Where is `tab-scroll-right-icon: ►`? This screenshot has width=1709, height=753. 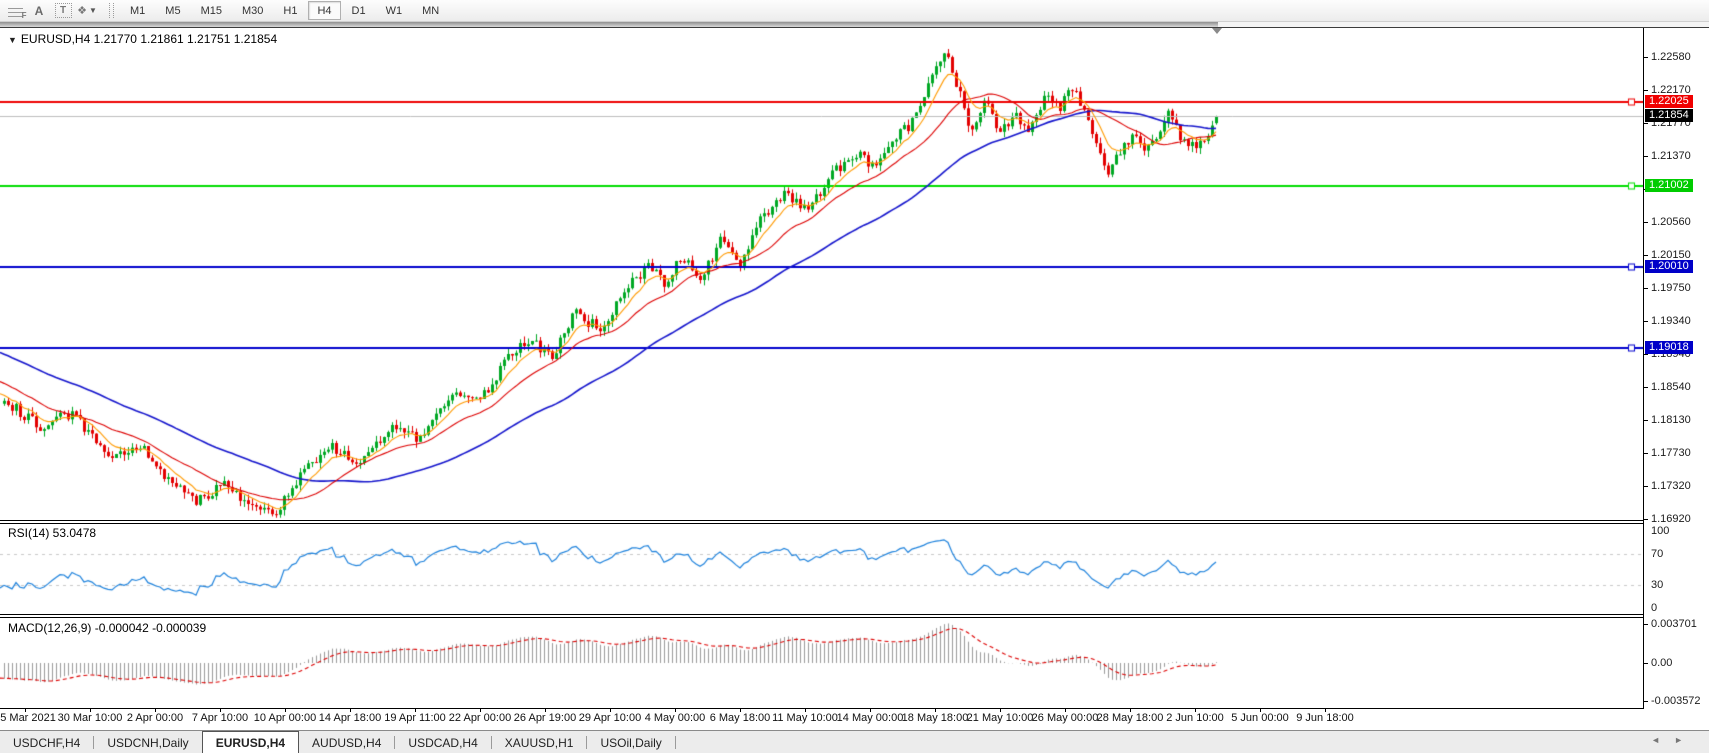 tab-scroll-right-icon: ► is located at coordinates (1685, 740).